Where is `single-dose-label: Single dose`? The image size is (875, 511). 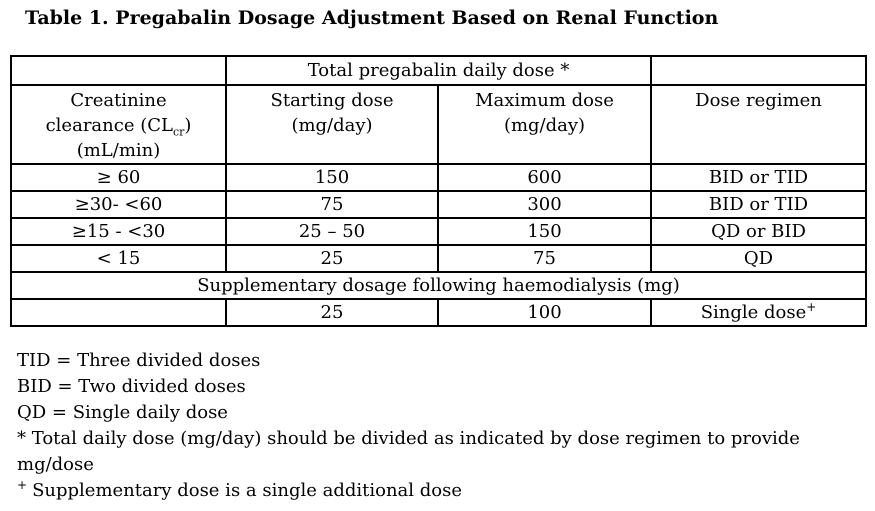
single-dose-label: Single dose is located at coordinates (753, 312).